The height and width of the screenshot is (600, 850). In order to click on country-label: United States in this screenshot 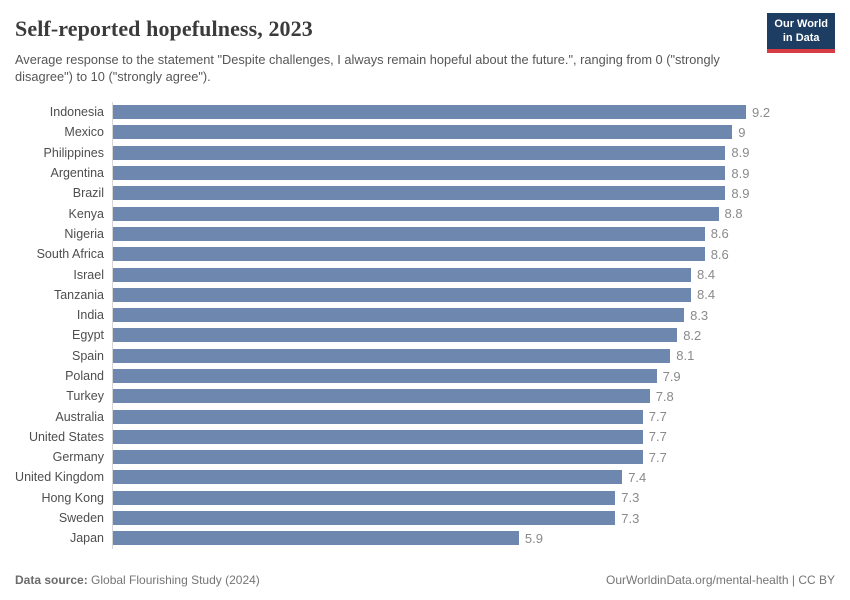, I will do `click(66, 436)`.